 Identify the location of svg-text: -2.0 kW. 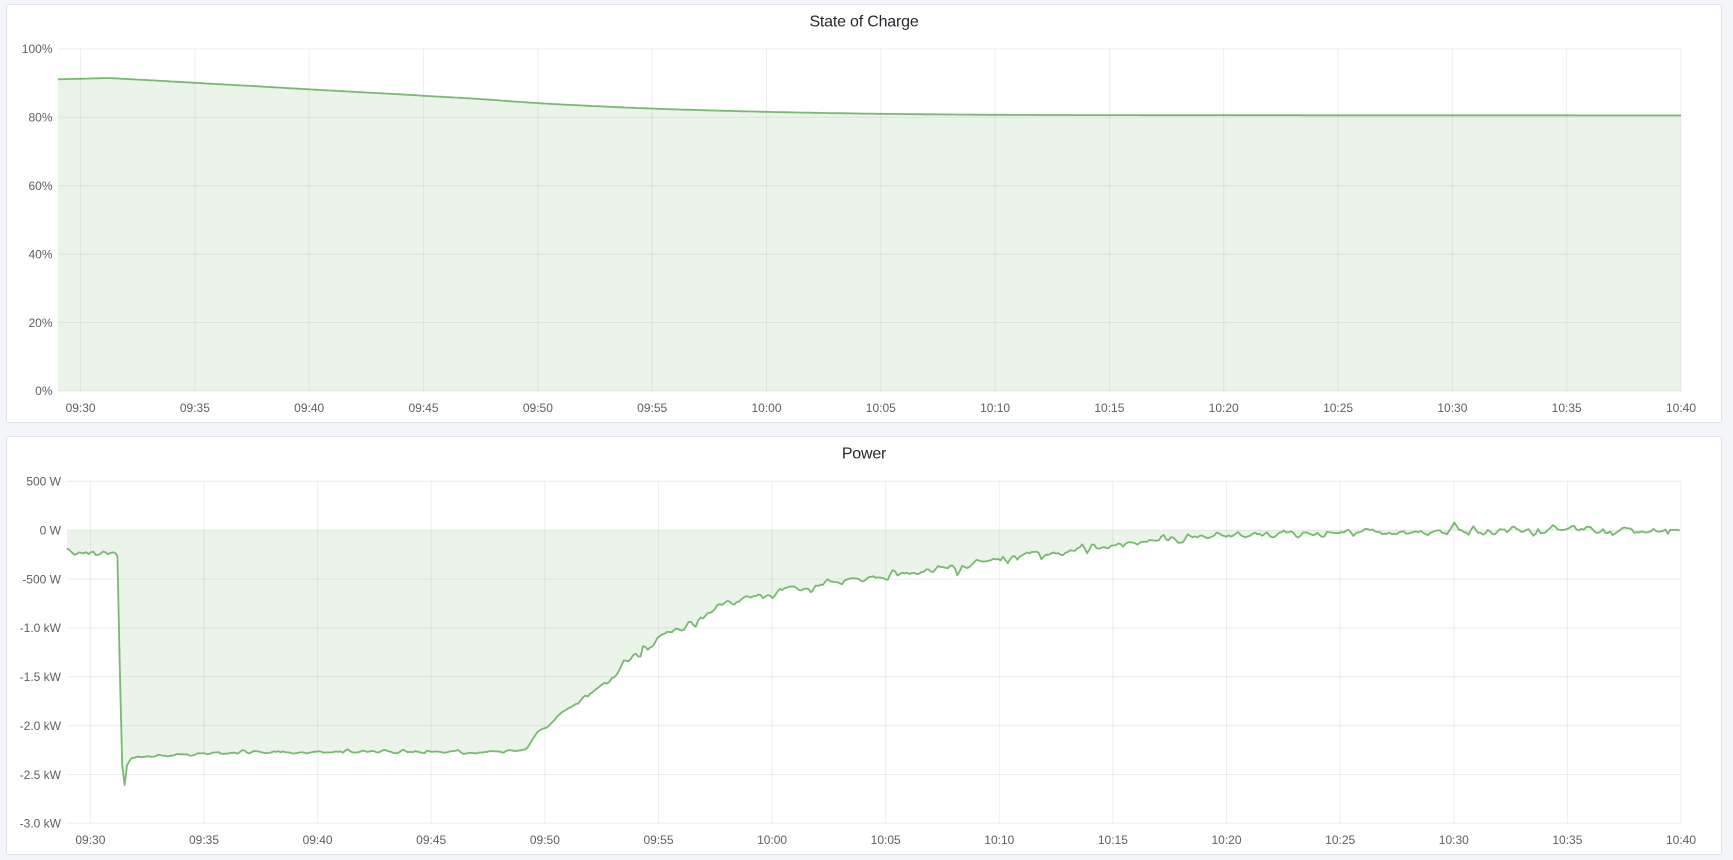
(41, 726).